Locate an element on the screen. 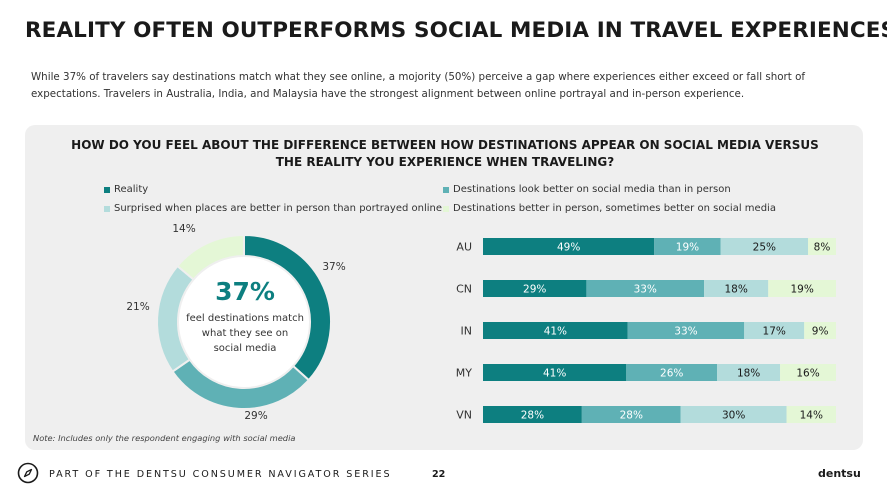 This screenshot has width=887, height=492. bar-segment-label: 49% is located at coordinates (568, 248).